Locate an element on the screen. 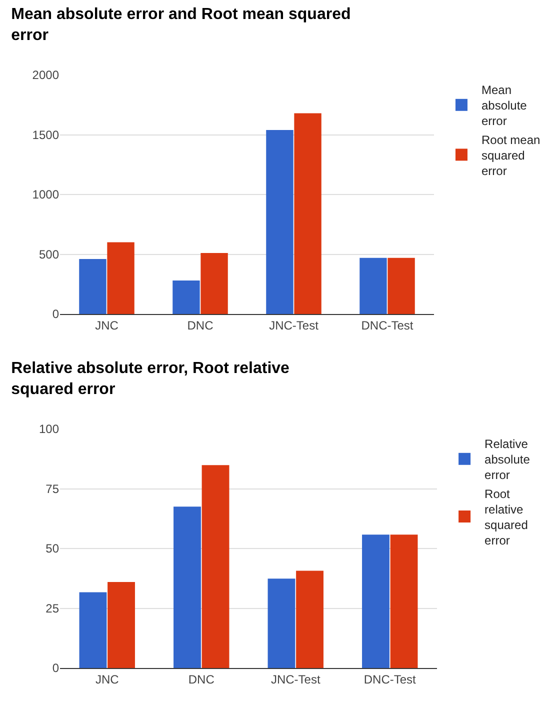  y-tick-label: 75 is located at coordinates (53, 489).